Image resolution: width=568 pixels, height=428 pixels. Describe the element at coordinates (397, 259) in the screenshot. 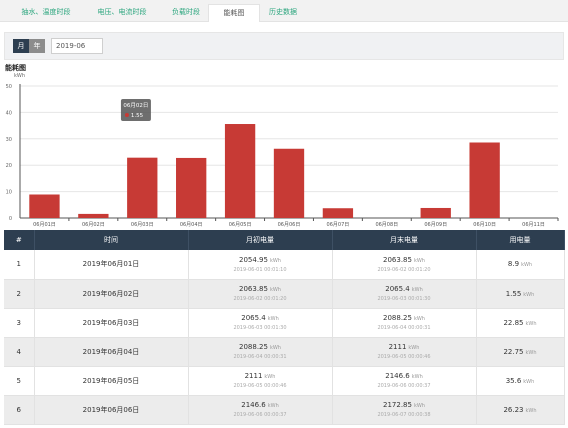

I see `end-value: 2063.85` at that location.